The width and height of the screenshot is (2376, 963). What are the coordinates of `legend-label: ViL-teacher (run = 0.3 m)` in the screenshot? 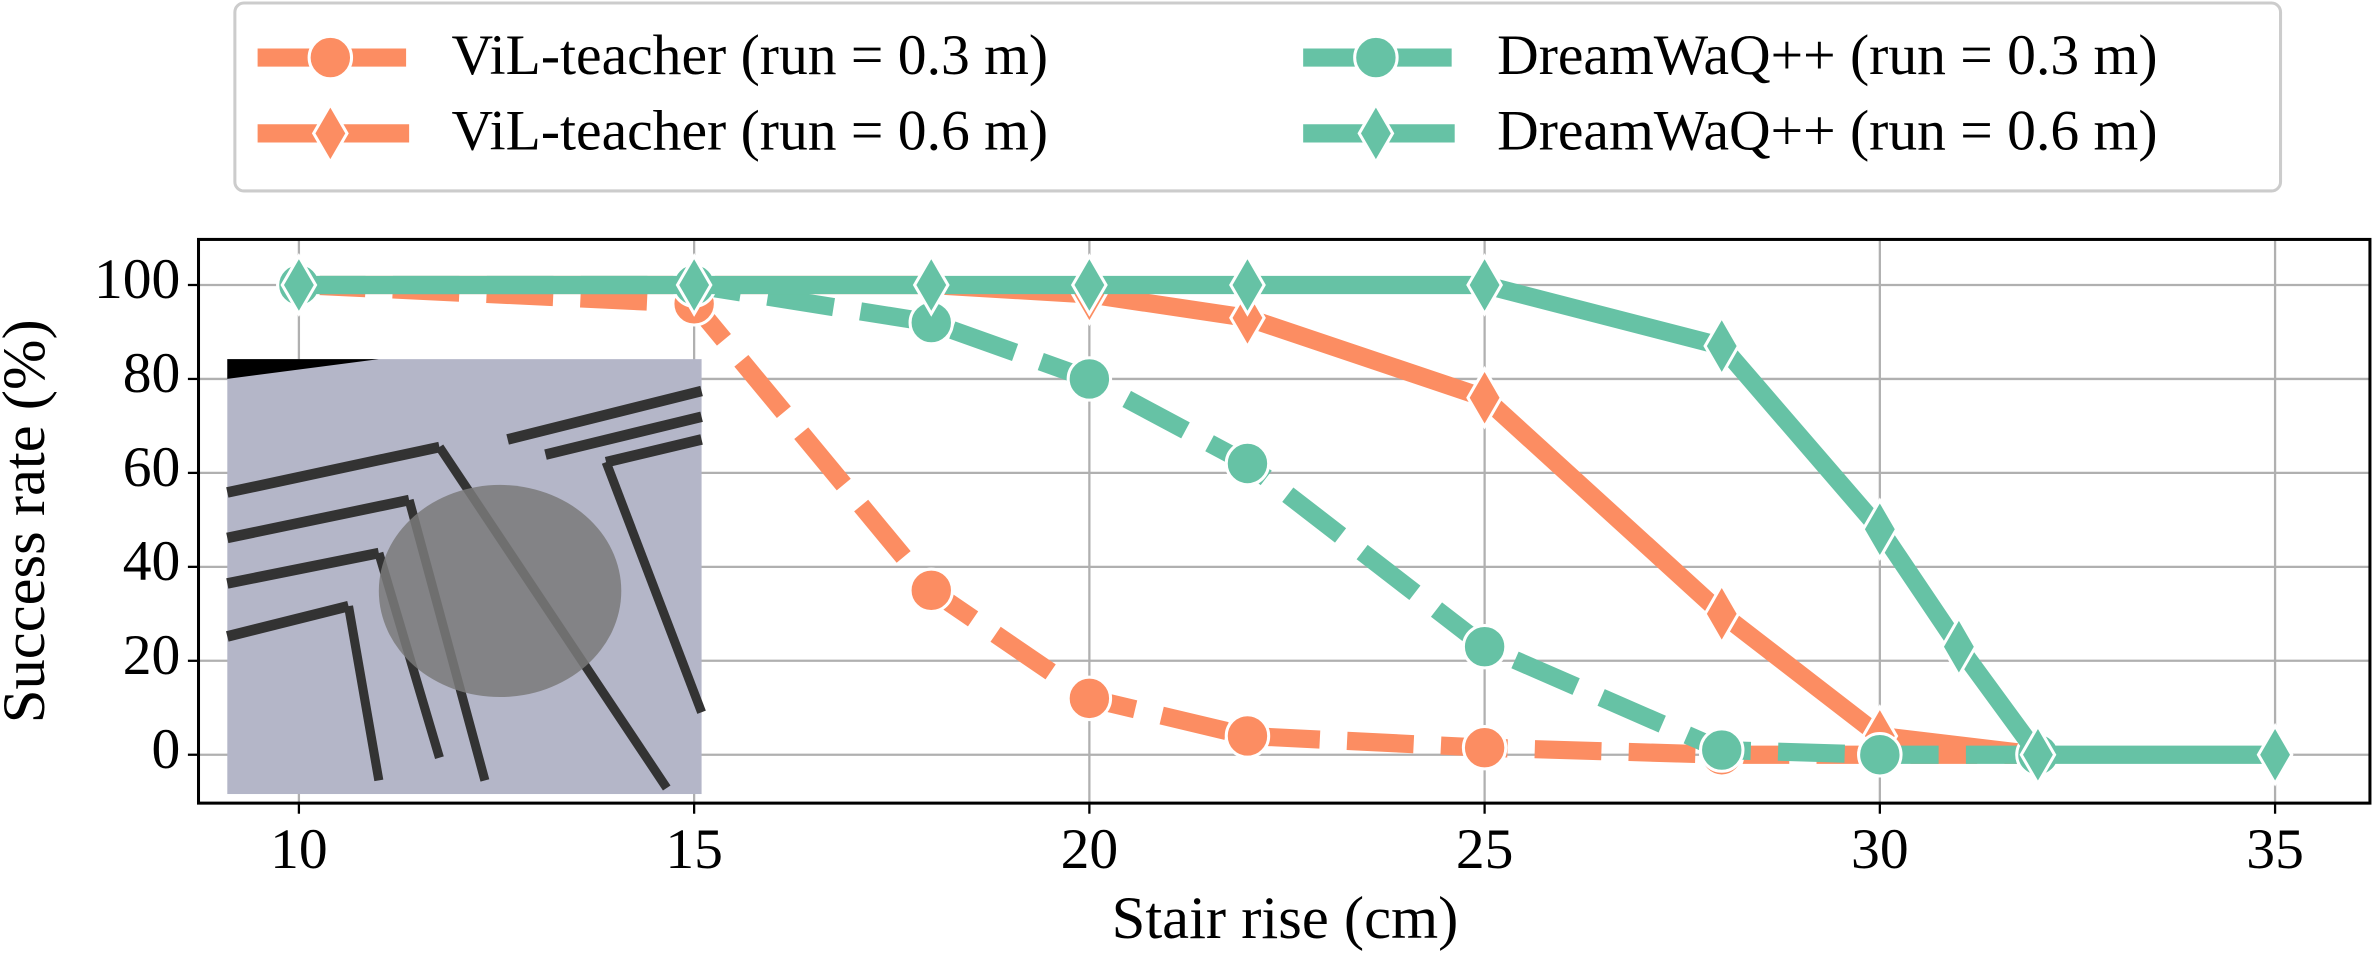 It's located at (750, 55).